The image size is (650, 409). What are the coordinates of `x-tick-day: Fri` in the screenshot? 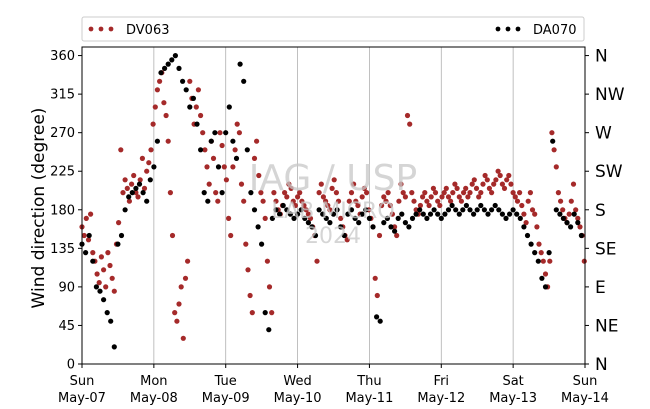 It's located at (442, 381).